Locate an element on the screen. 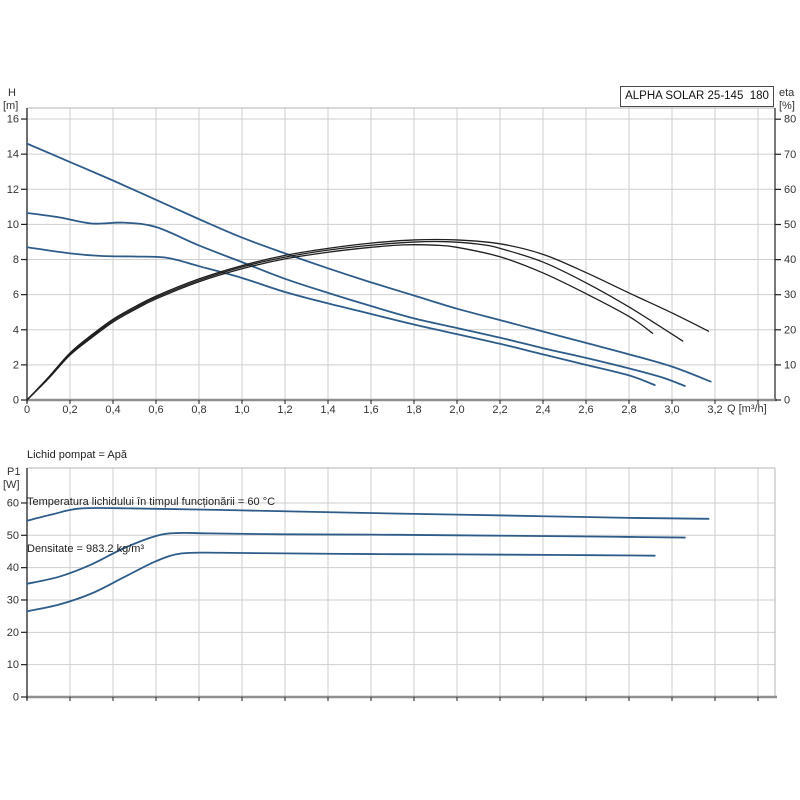 The width and height of the screenshot is (800, 800). y-left-tick-label: 6 is located at coordinates (16, 295).